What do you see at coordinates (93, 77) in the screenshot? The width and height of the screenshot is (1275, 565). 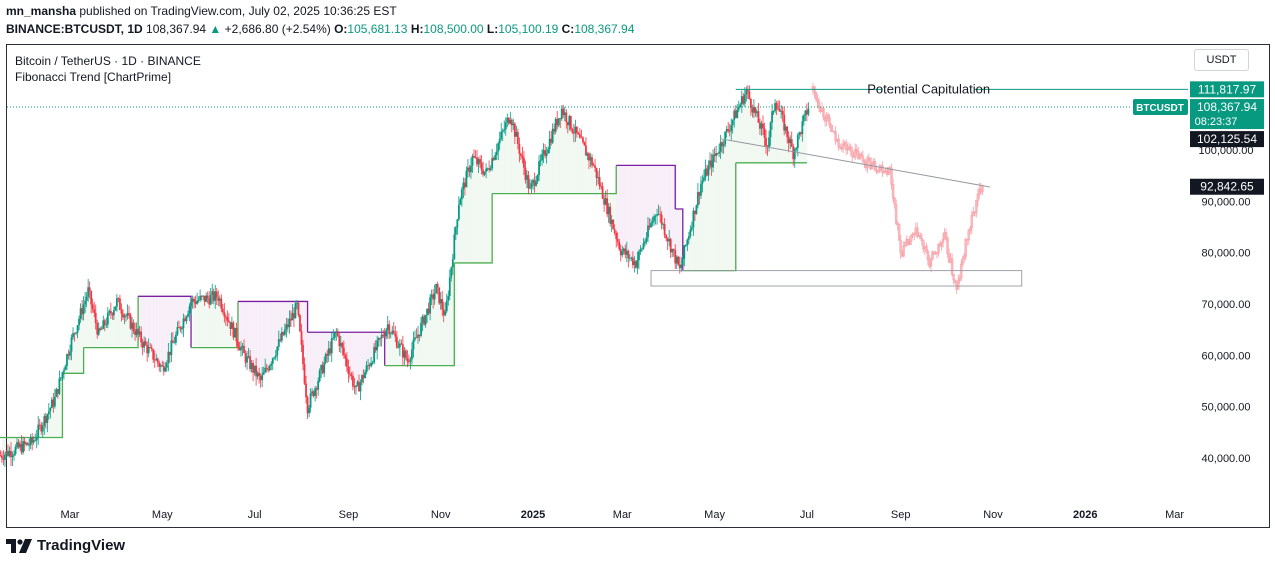 I see `indicator-name: Fibonacci Trend [ChartPrime]` at bounding box center [93, 77].